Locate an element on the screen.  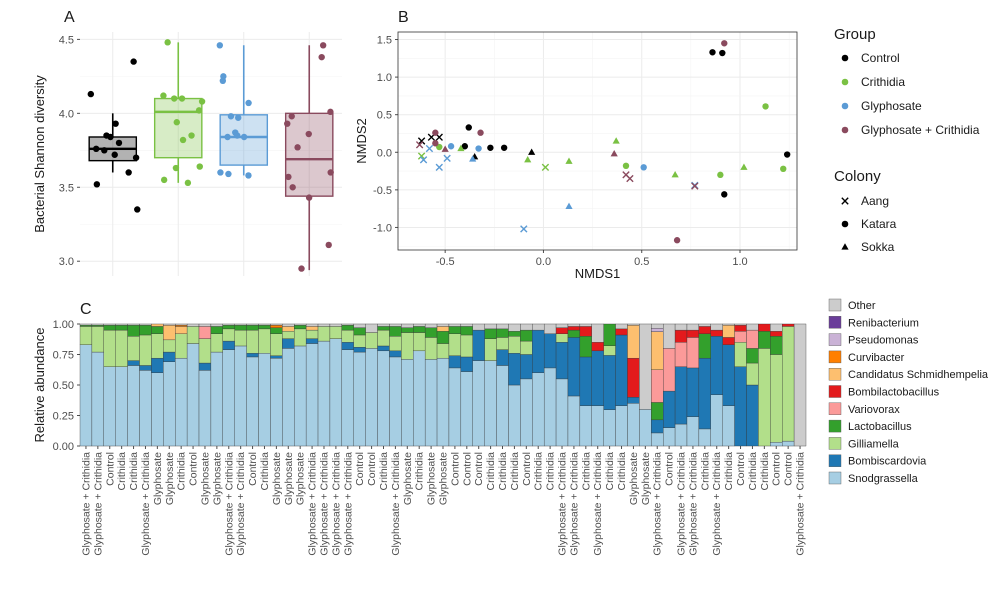
panel-b-tick-label-x: 0.5 is located at coordinates (641, 262).